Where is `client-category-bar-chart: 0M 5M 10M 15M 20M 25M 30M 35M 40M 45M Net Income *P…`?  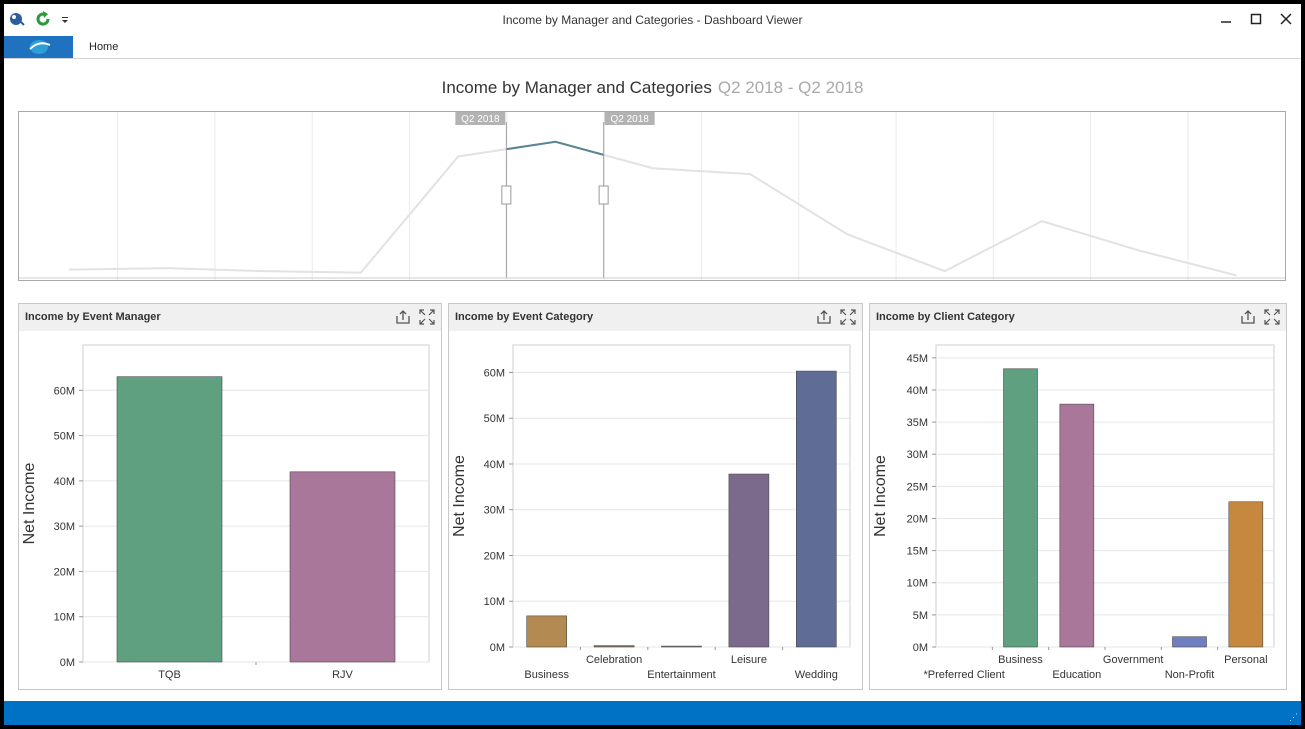 client-category-bar-chart: 0M 5M 10M 15M 20M 25M 30M 35M 40M 45M Net Income *P… is located at coordinates (1073, 512).